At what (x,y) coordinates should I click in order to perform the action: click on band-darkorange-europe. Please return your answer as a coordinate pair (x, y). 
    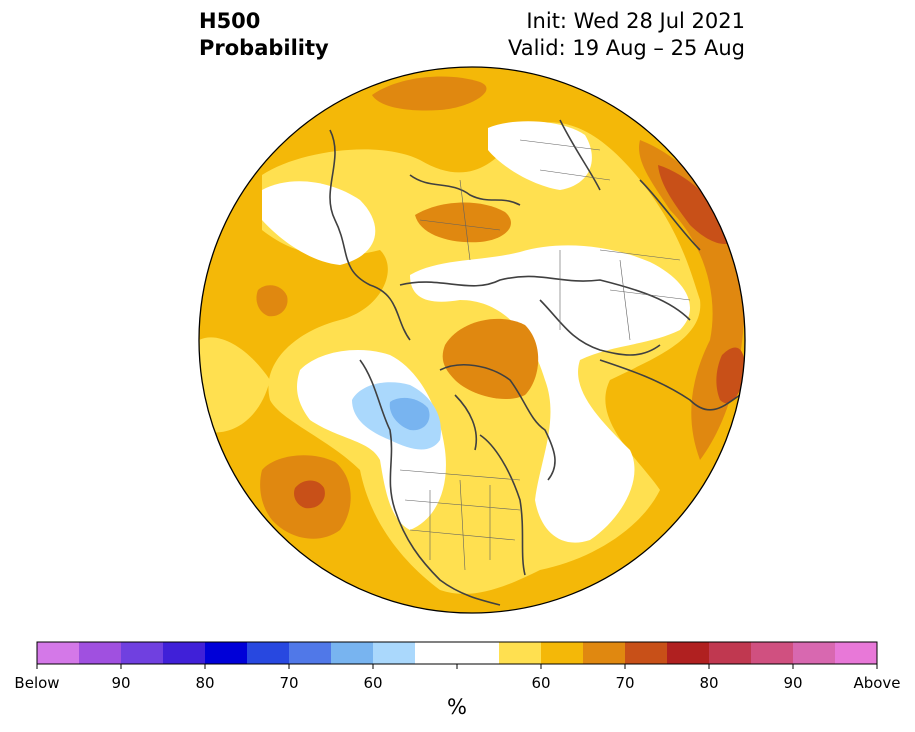
    Looking at the image, I should click on (696, 205).